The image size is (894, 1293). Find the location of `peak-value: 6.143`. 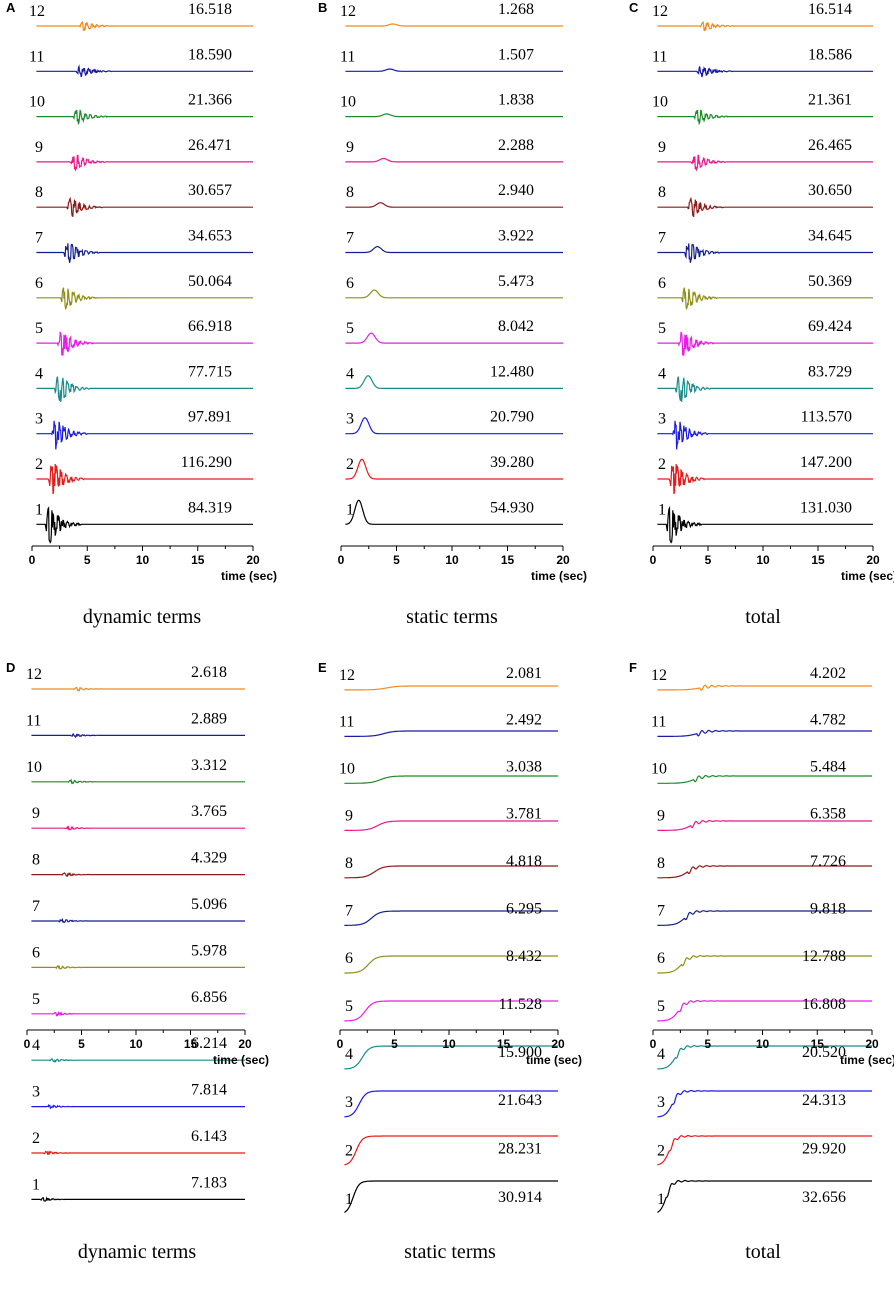

peak-value: 6.143 is located at coordinates (209, 1136).